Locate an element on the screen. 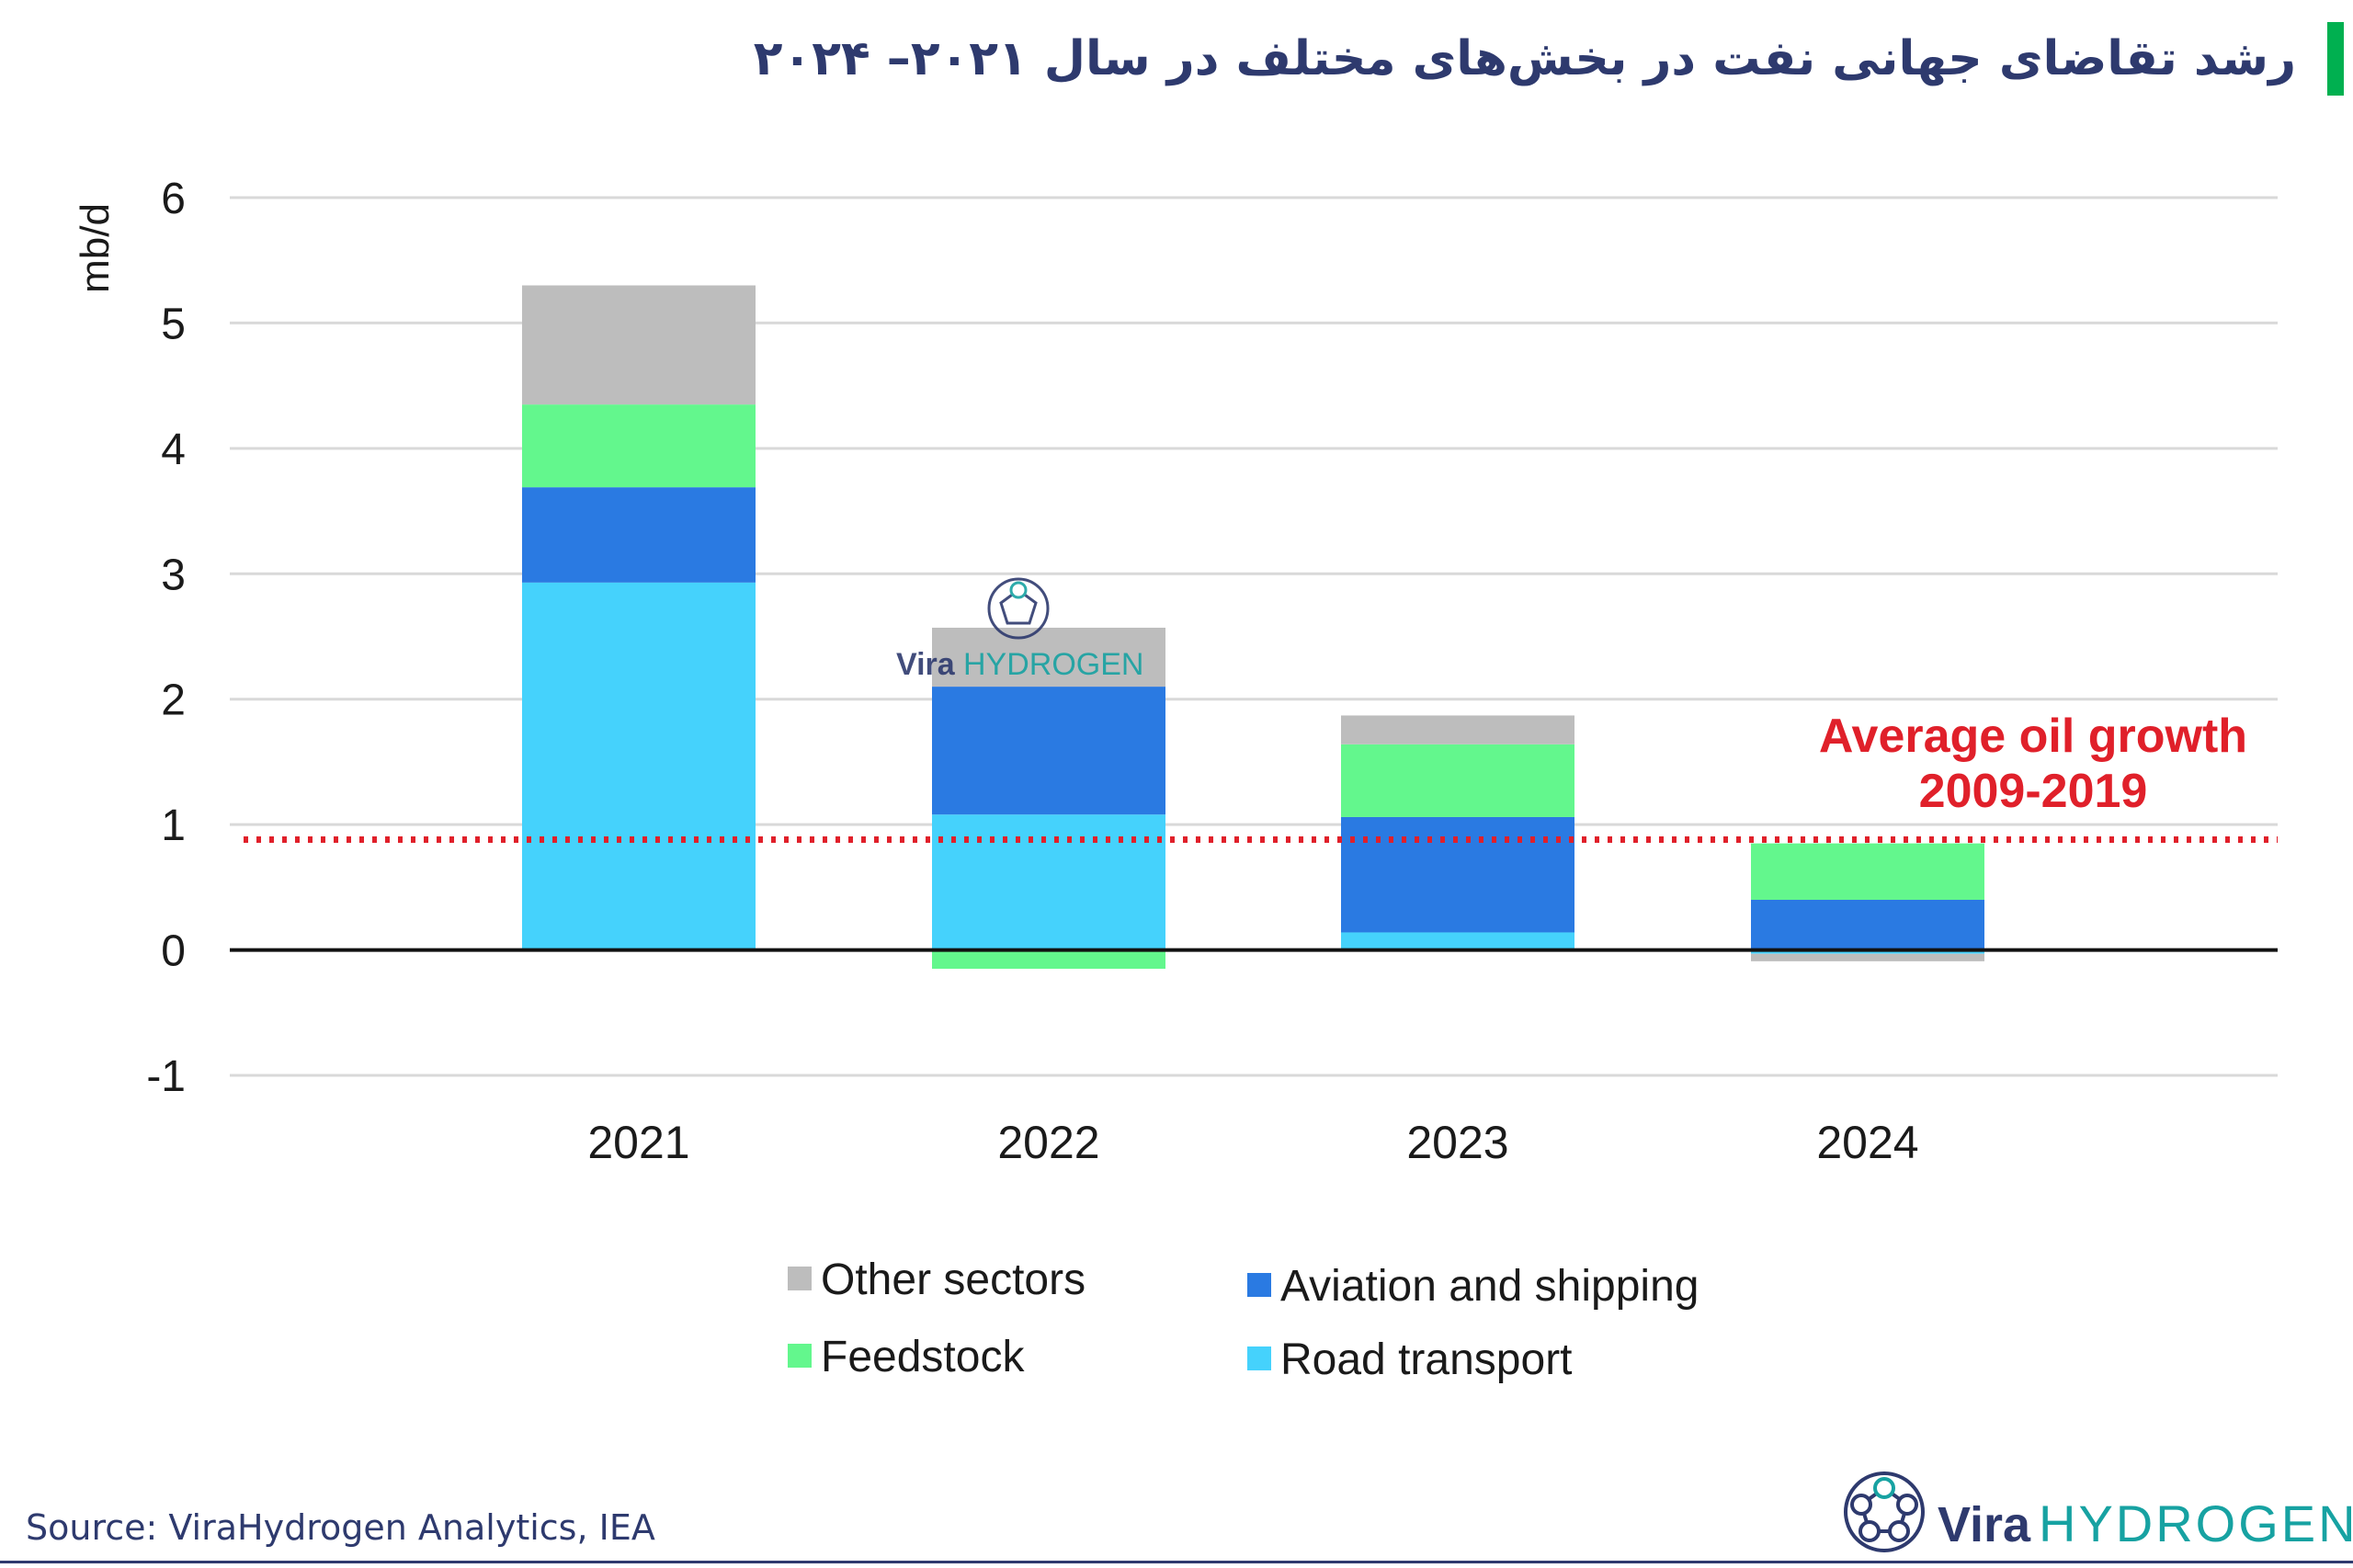  bar-segment-road-transport-2024 is located at coordinates (1867, 951).